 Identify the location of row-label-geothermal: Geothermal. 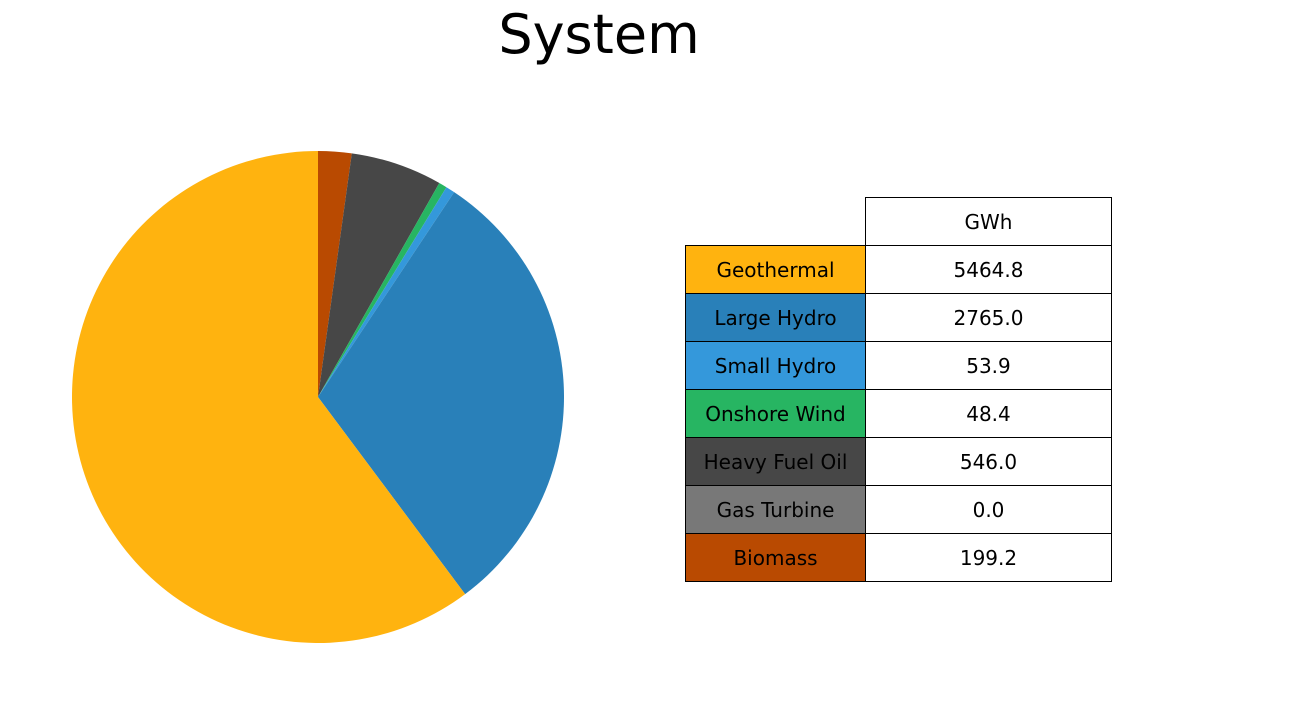
(775, 269).